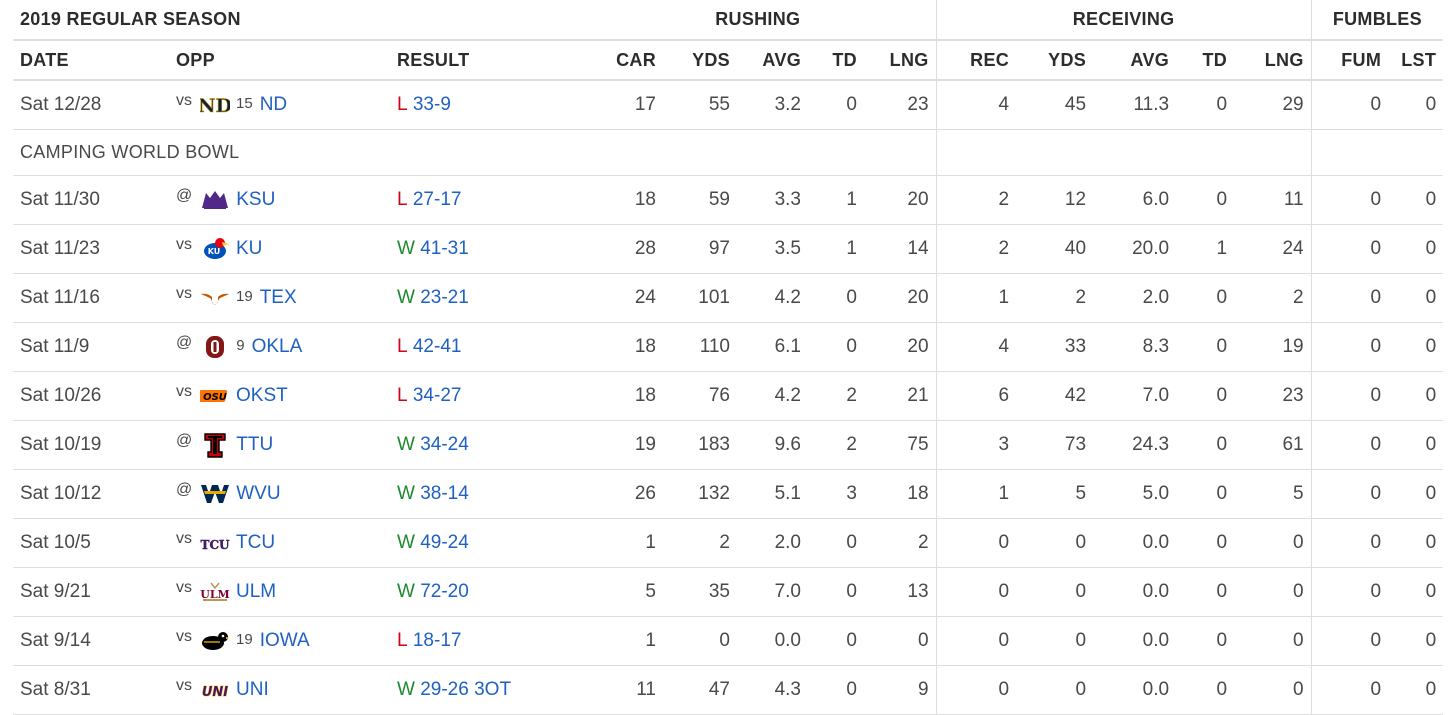 This screenshot has height=715, width=1456. Describe the element at coordinates (256, 542) in the screenshot. I see `opponent-link: TCU` at that location.